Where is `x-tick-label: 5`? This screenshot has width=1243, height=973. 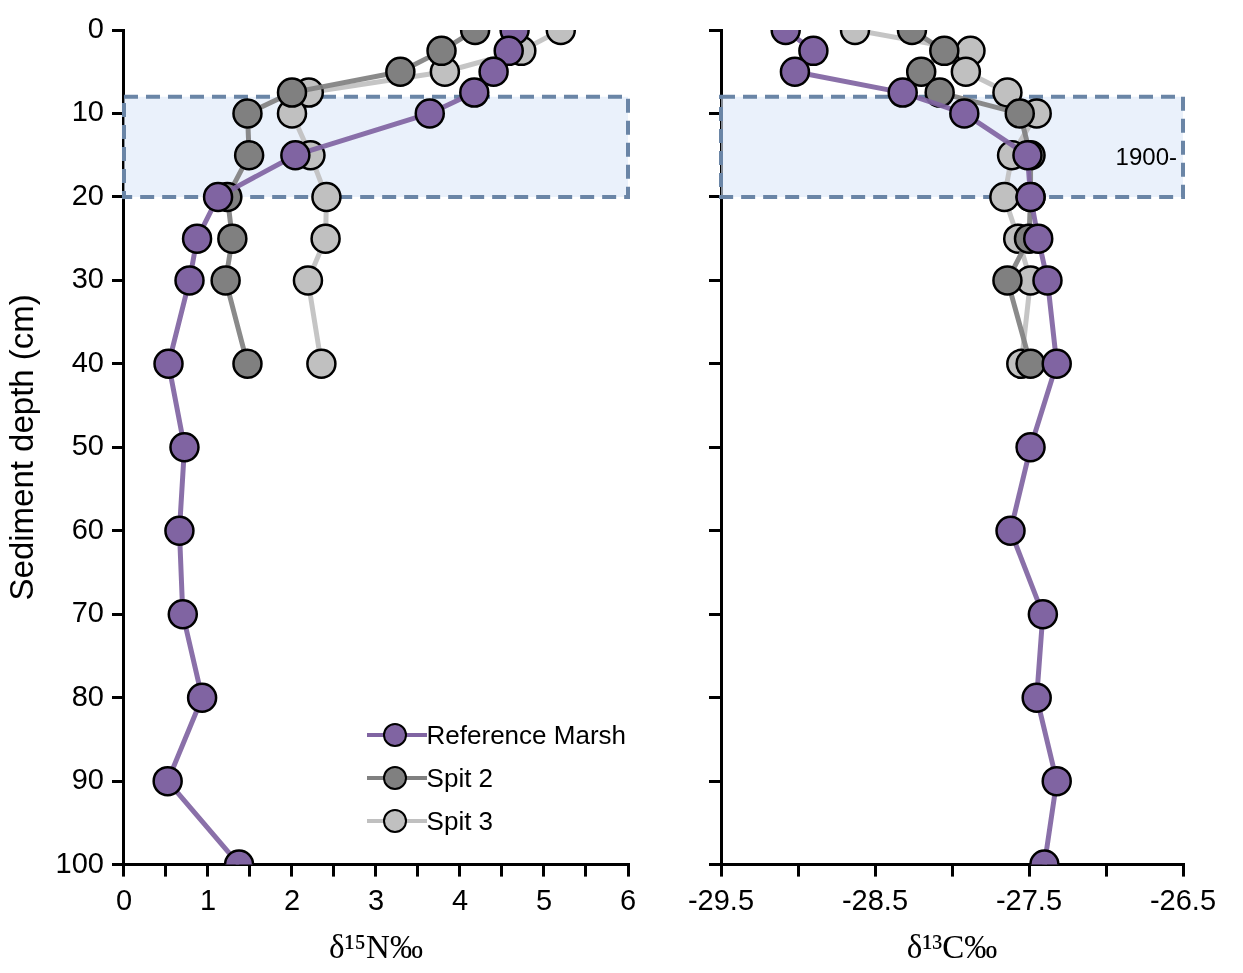
x-tick-label: 5 is located at coordinates (544, 900).